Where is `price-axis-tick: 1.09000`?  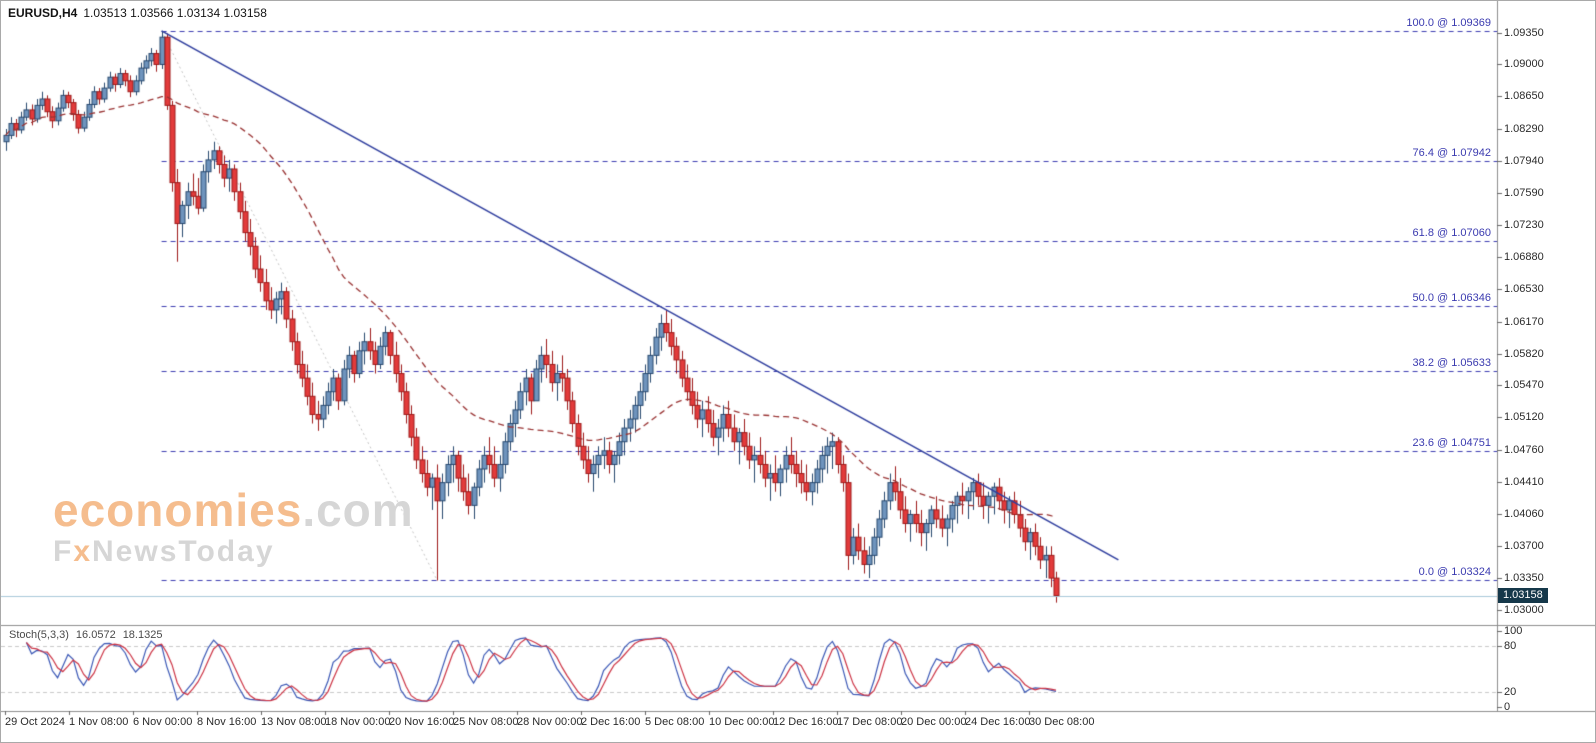 price-axis-tick: 1.09000 is located at coordinates (1524, 64).